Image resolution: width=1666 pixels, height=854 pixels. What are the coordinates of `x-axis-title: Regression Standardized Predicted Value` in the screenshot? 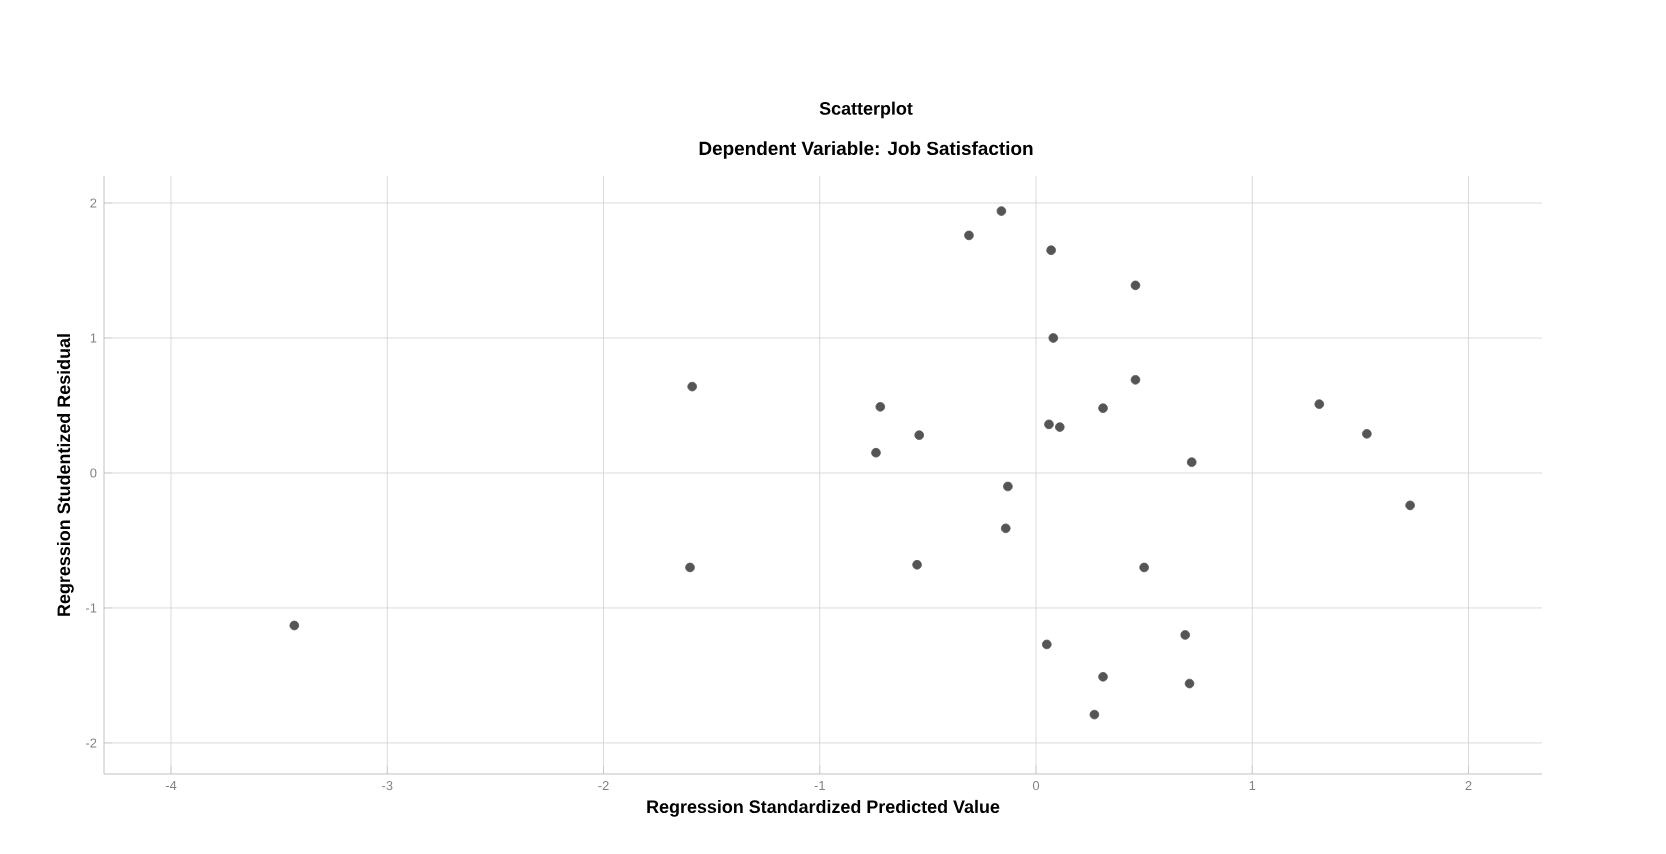 It's located at (823, 808).